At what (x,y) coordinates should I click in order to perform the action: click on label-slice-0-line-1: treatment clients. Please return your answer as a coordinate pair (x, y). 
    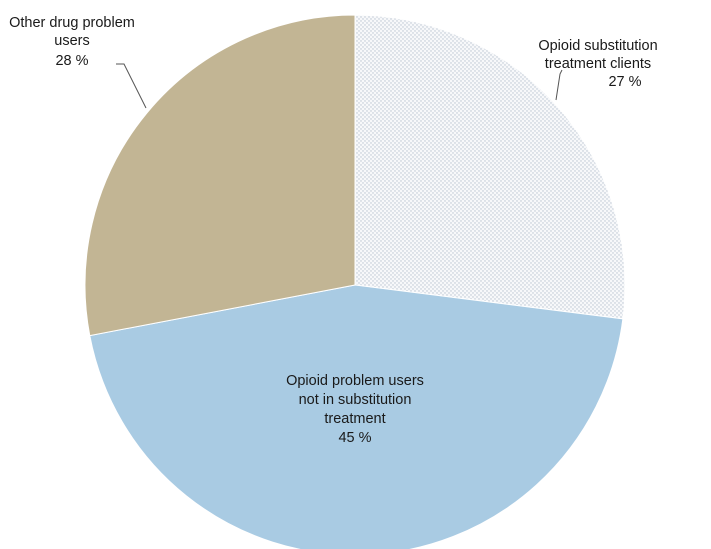
    Looking at the image, I should click on (598, 64).